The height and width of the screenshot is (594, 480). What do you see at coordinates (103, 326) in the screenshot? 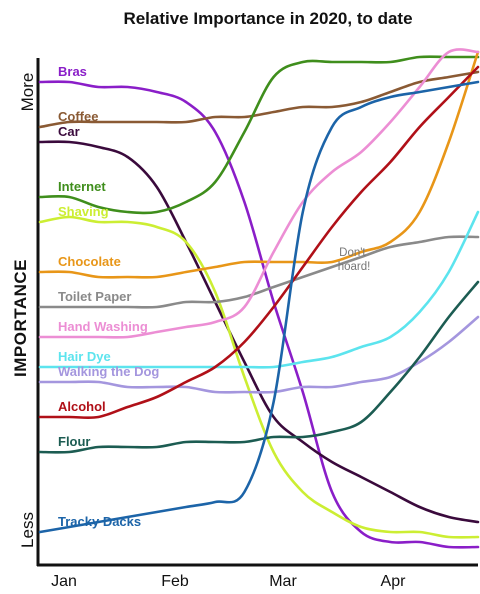
I see `series-label-hand-washing: Hand Washing` at bounding box center [103, 326].